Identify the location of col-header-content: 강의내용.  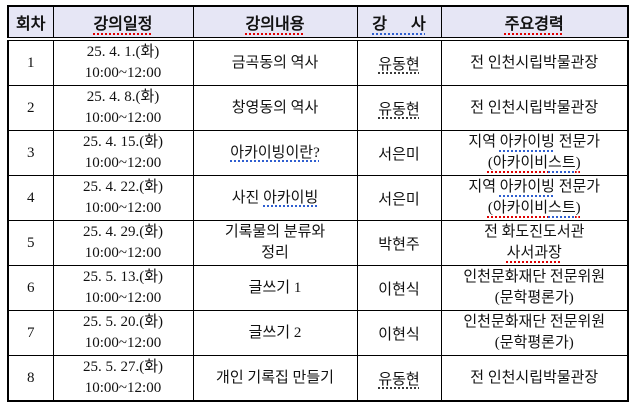
(275, 23).